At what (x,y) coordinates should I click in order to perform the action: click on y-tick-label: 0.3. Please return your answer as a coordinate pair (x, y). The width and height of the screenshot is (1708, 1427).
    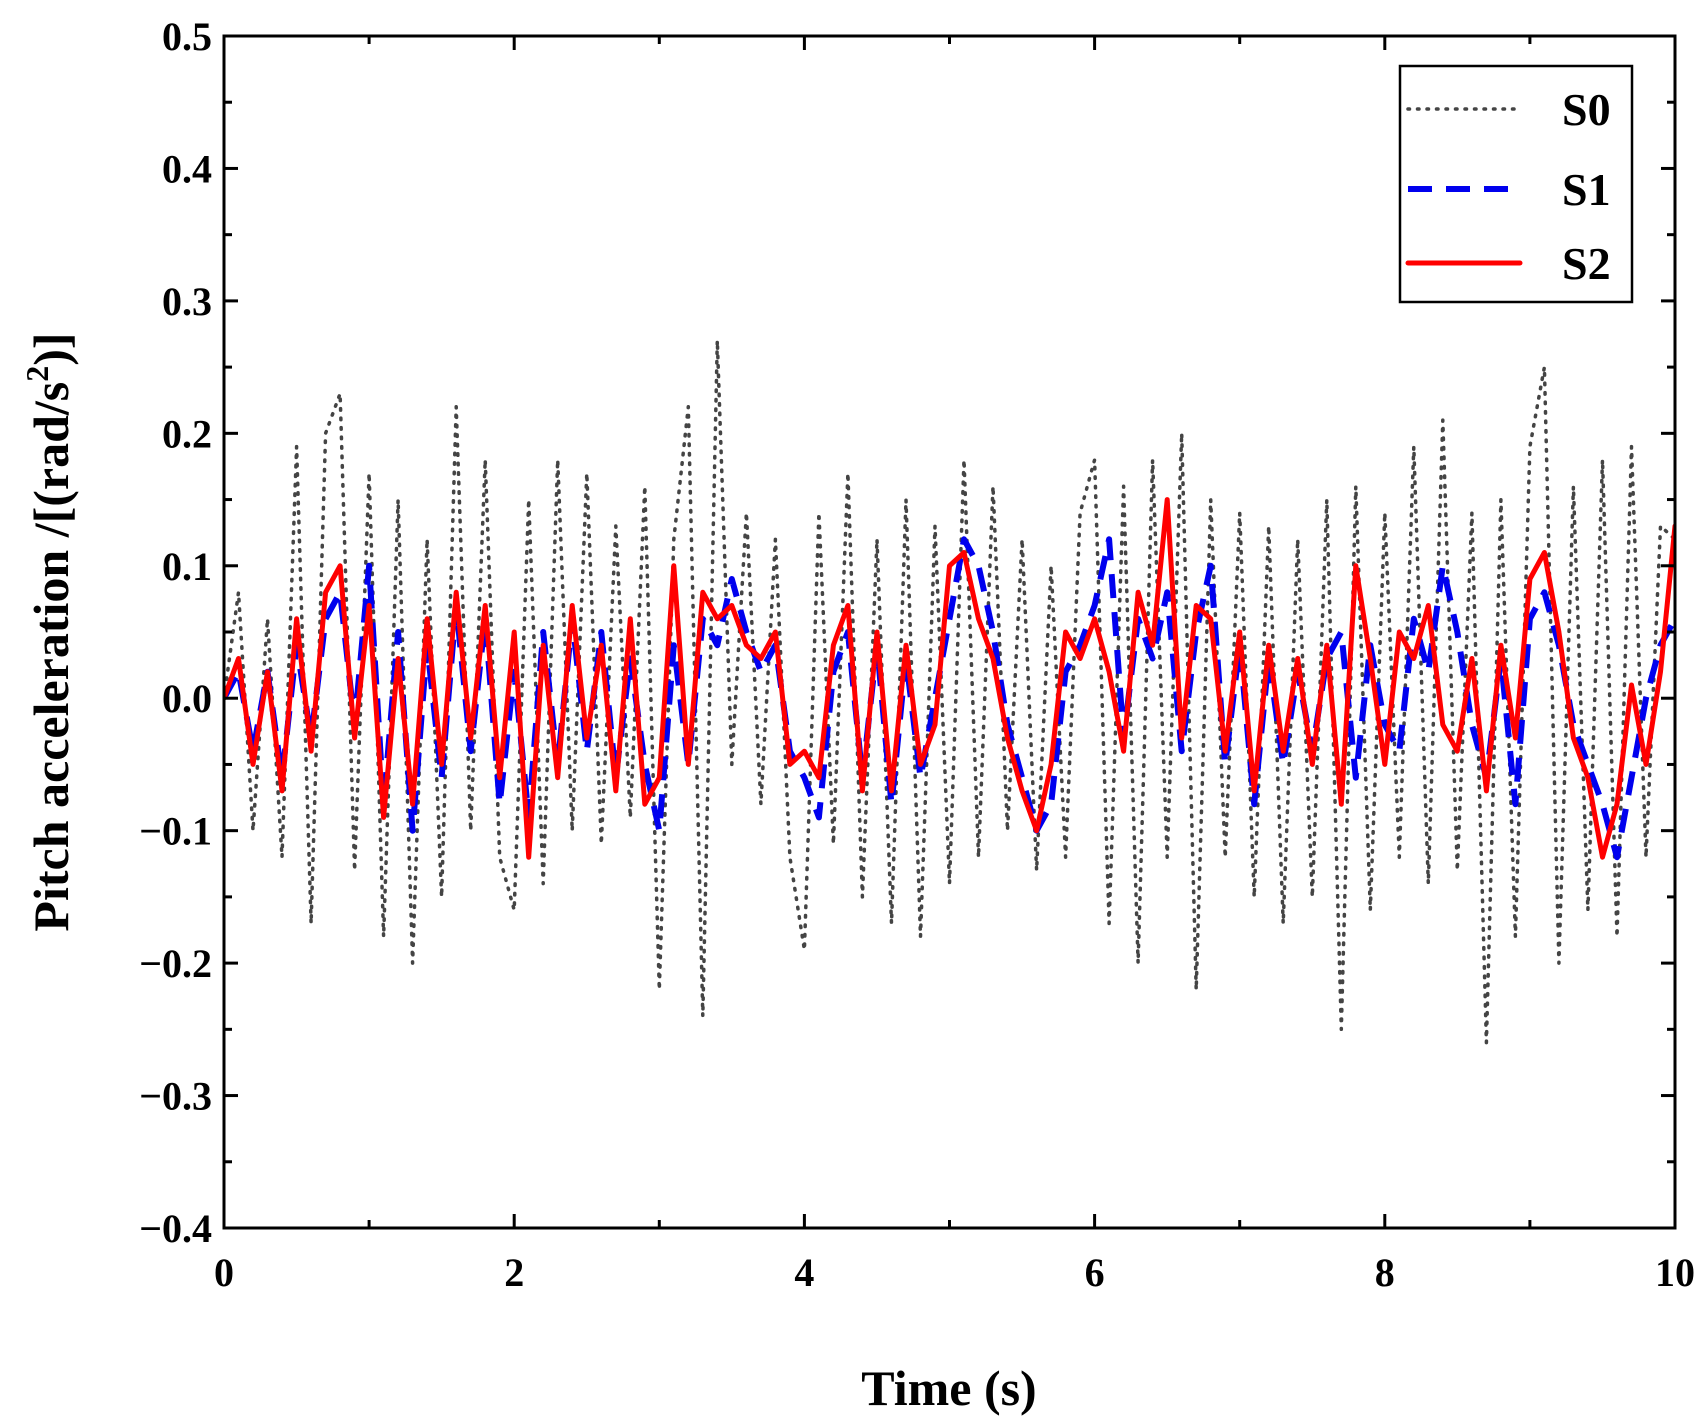
    Looking at the image, I should click on (187, 301).